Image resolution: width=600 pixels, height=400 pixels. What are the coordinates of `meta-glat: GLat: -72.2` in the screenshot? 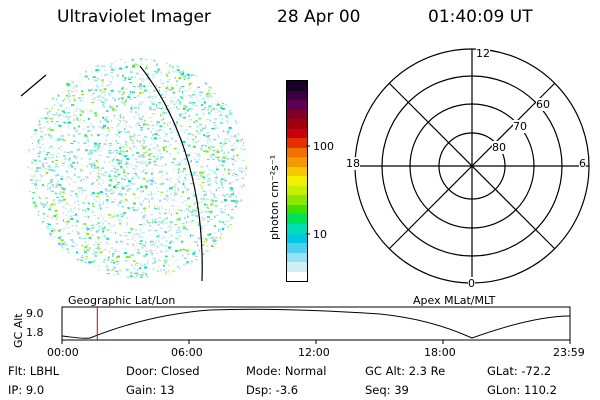 It's located at (519, 371).